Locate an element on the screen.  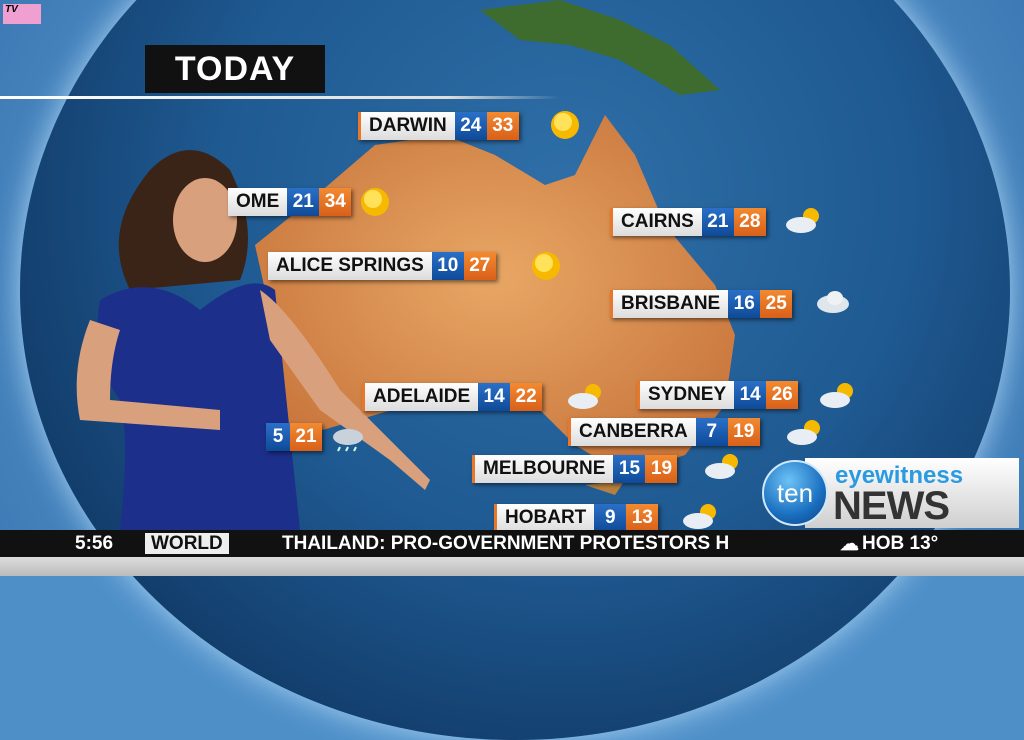
max-temp: 22 is located at coordinates (526, 397).